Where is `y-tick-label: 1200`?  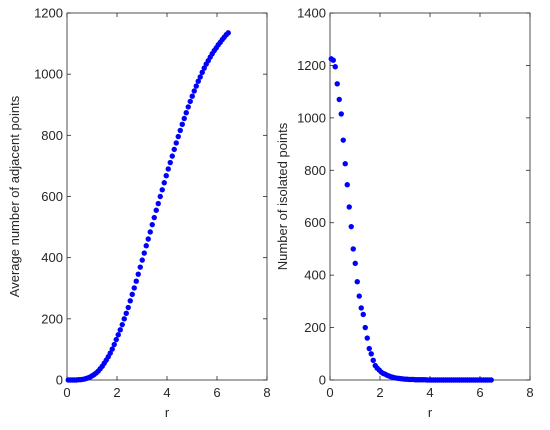
y-tick-label: 1200 is located at coordinates (48, 13).